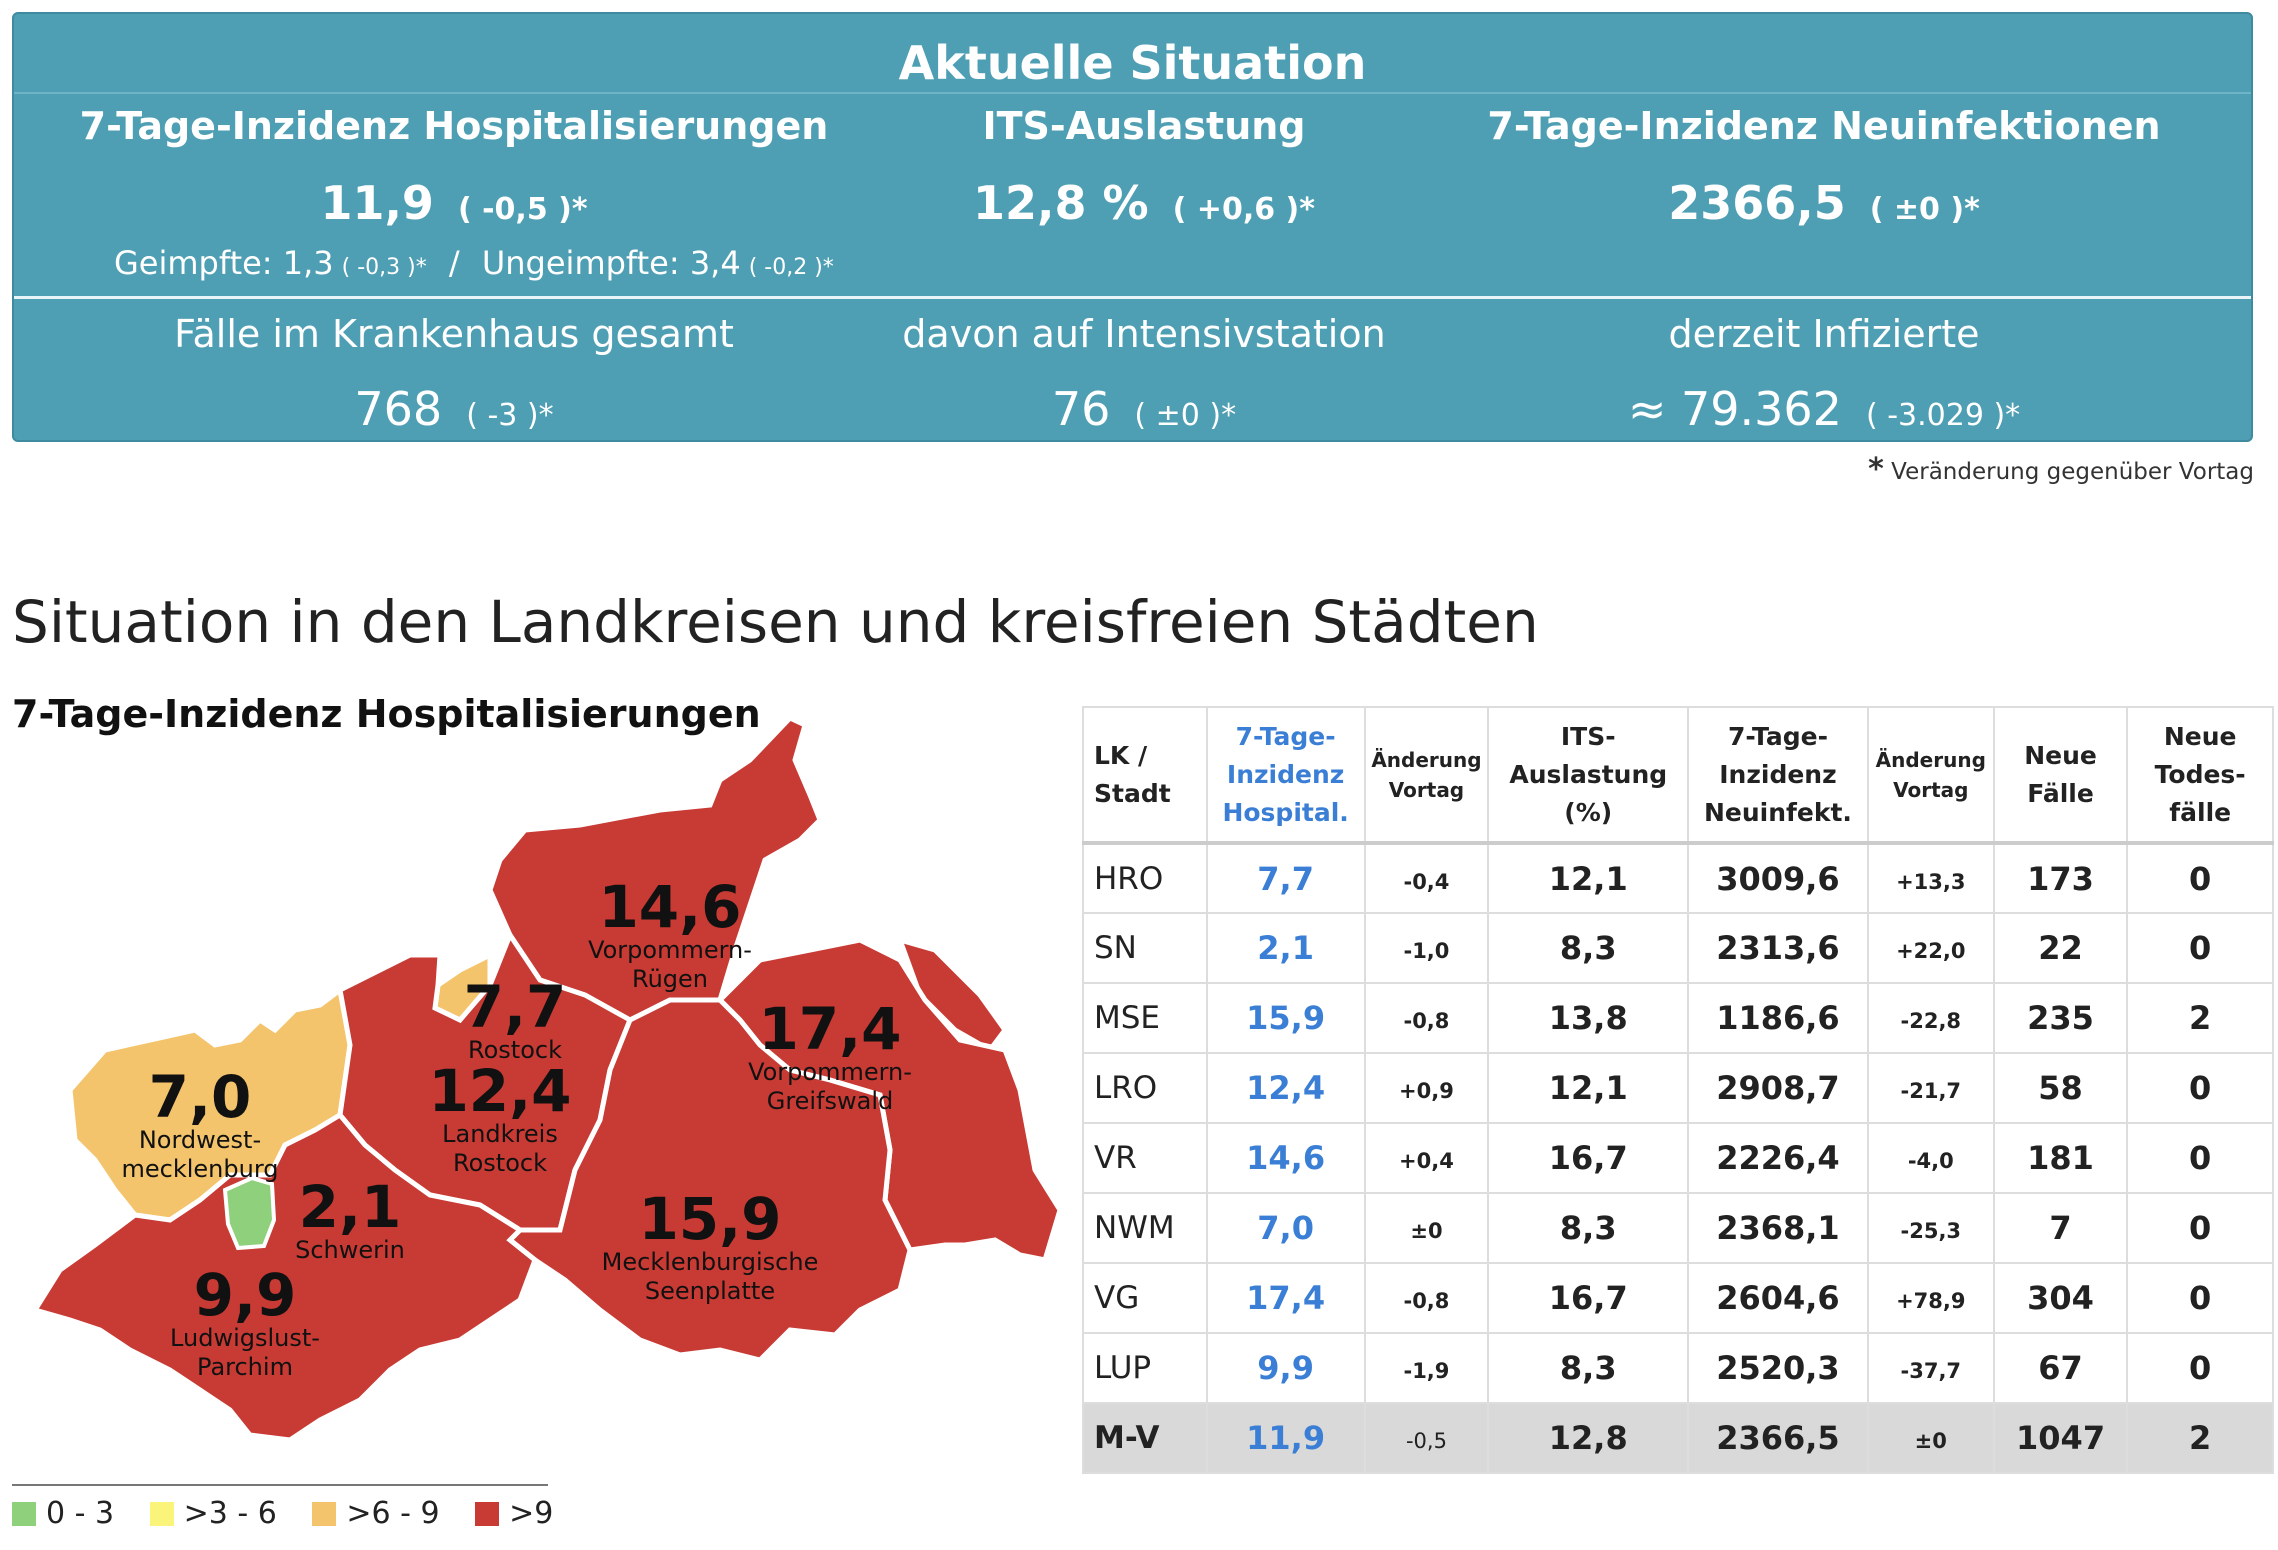 This screenshot has height=1550, width=2278. Describe the element at coordinates (1778, 1438) in the screenshot. I see `cell-neu: 2366,5` at that location.